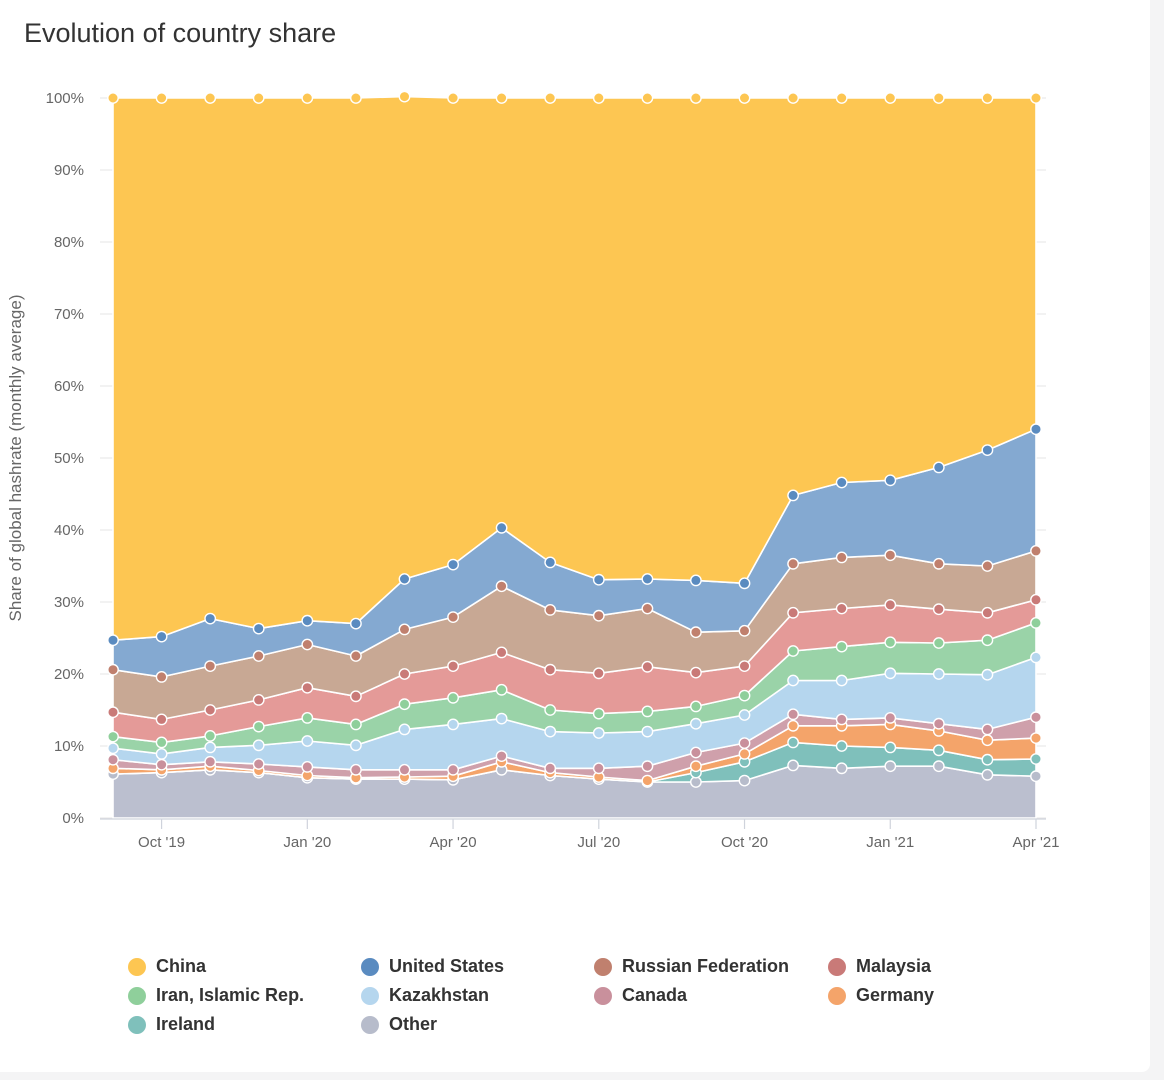 This screenshot has width=1164, height=1080. I want to click on legend-item-iran-islamic-rep: Iran, Islamic Rep., so click(216, 995).